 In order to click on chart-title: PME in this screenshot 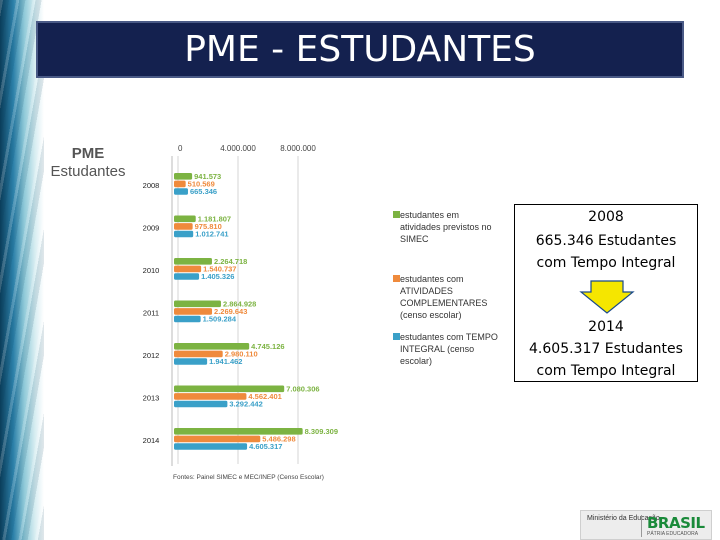, I will do `click(88, 153)`.